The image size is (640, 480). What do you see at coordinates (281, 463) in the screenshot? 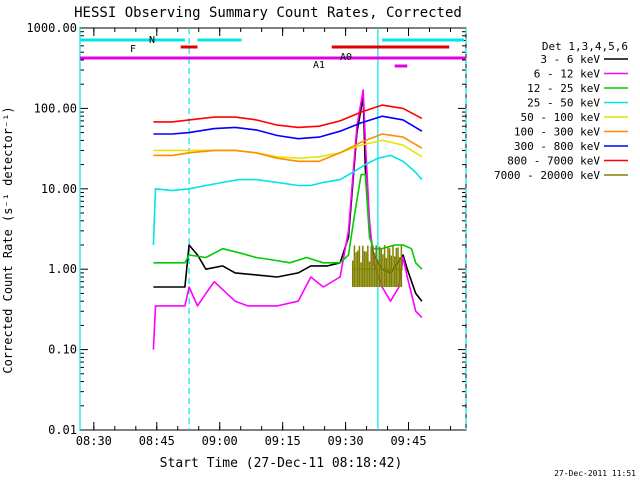
I see `x-axis-label: Start Time (27-Dec-11 08:18:42)` at bounding box center [281, 463].